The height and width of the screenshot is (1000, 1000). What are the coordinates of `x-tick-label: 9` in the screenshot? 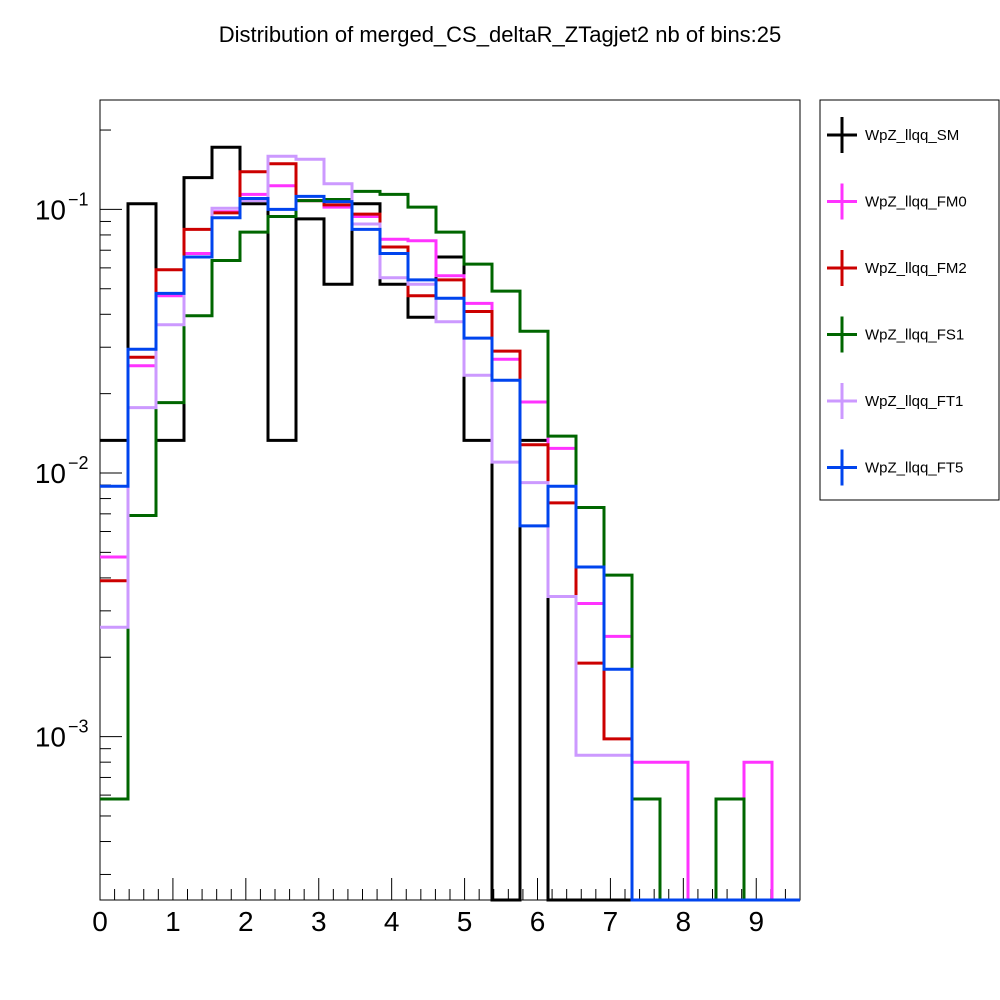 It's located at (756, 921).